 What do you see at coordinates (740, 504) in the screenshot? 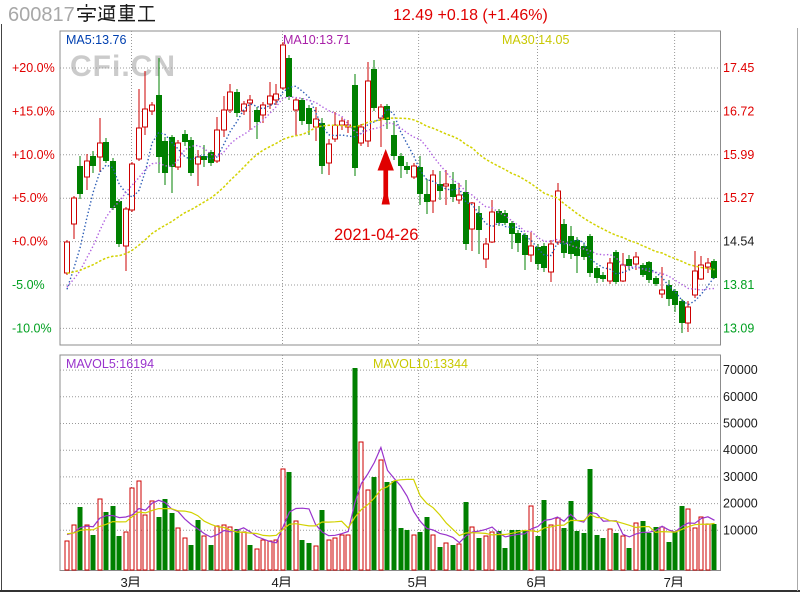
I see `svg-text: 20000` at bounding box center [740, 504].